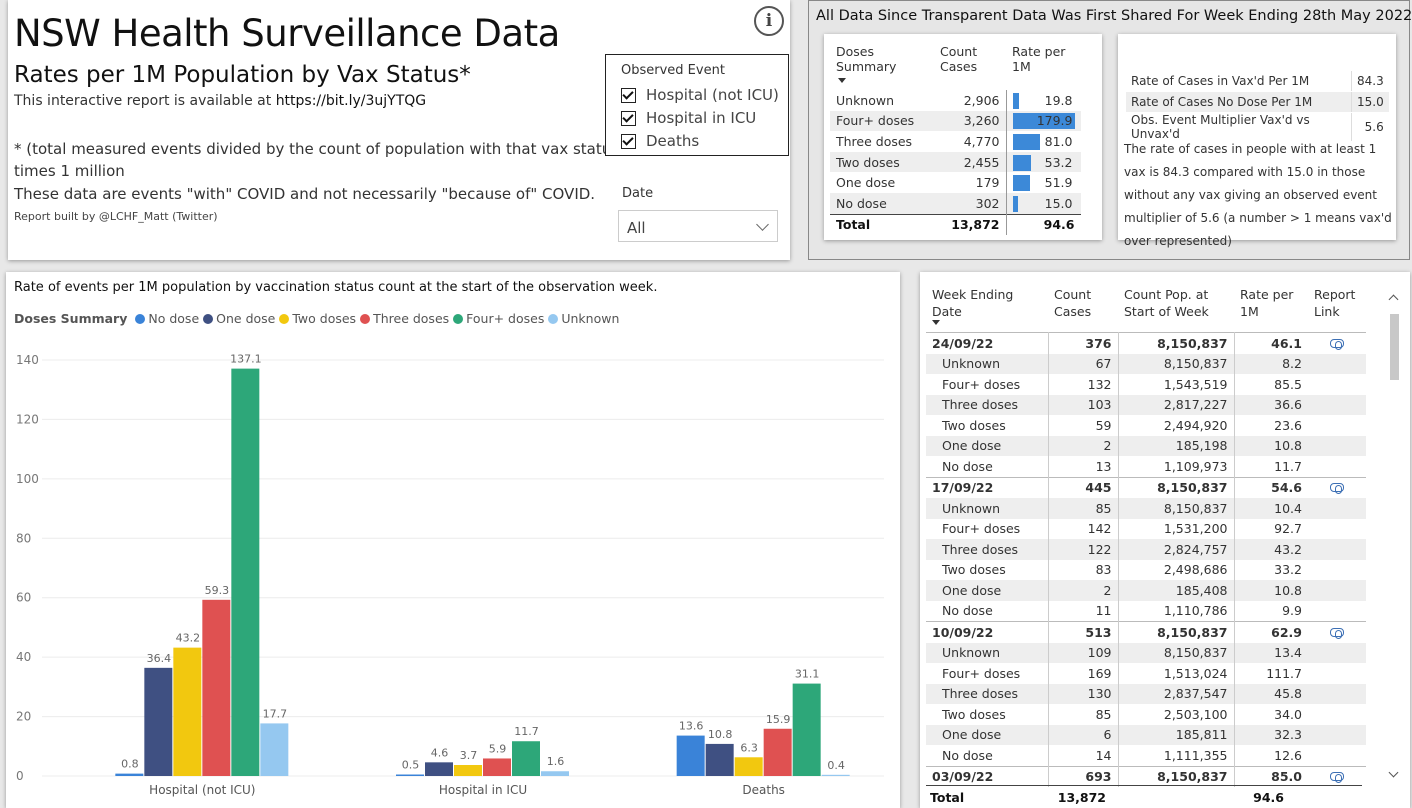 This screenshot has height=808, width=1412. Describe the element at coordinates (1146, 425) in the screenshot. I see `week-dose-row: Two doses 59 2,494,920 23.6` at that location.